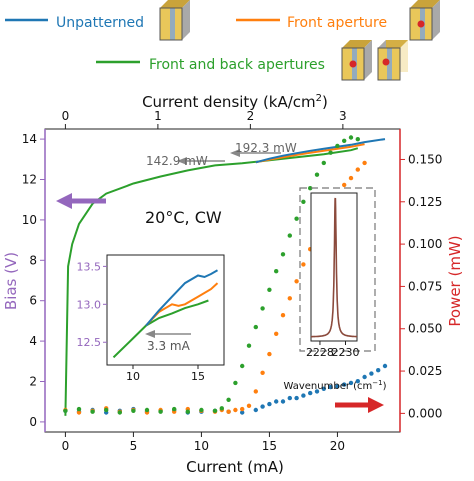  Describe the element at coordinates (29, 220) in the screenshot. I see `y-left-tick-label: 10` at that location.